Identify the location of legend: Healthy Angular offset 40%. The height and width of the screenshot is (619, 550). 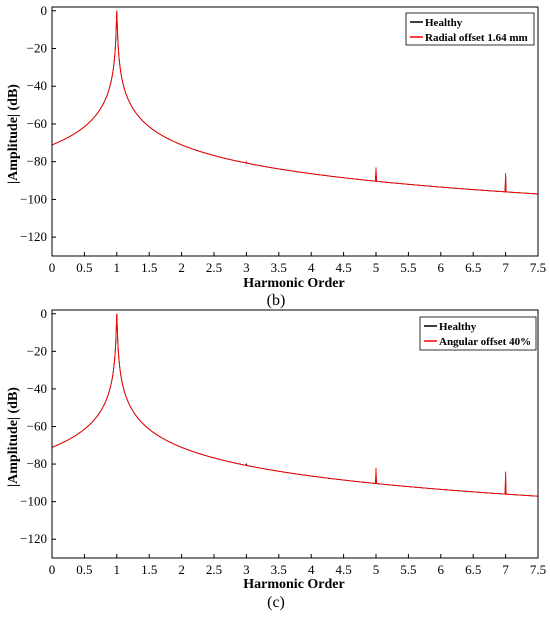
(478, 333).